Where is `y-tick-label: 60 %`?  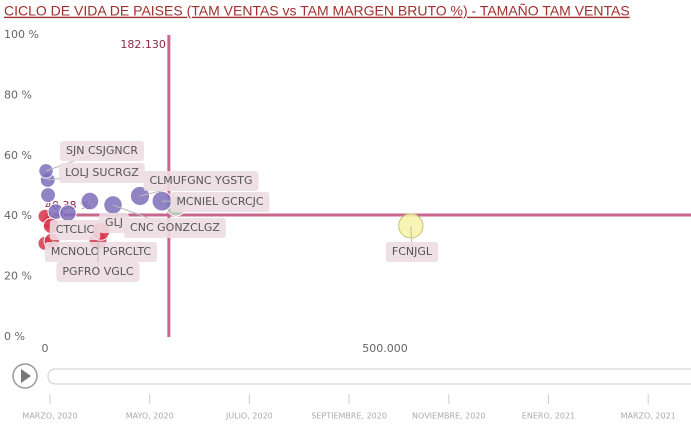 y-tick-label: 60 % is located at coordinates (18, 155).